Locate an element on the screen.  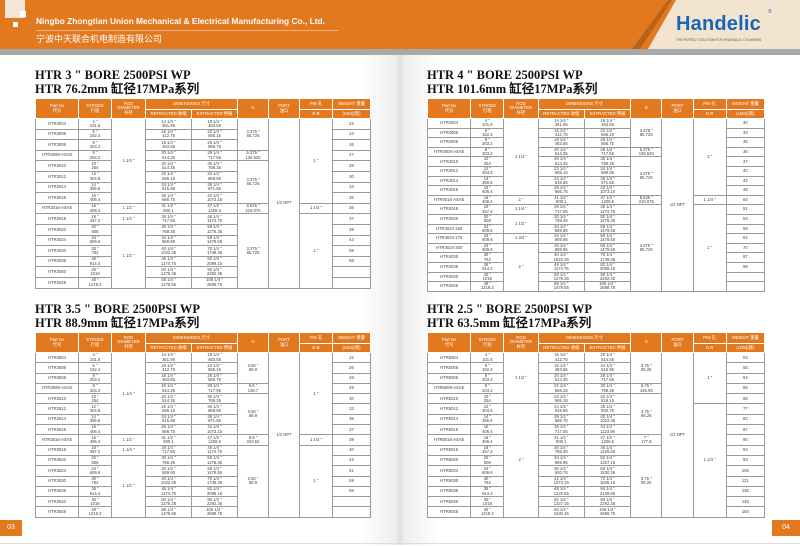
weight: 64 is located at coordinates (745, 200).